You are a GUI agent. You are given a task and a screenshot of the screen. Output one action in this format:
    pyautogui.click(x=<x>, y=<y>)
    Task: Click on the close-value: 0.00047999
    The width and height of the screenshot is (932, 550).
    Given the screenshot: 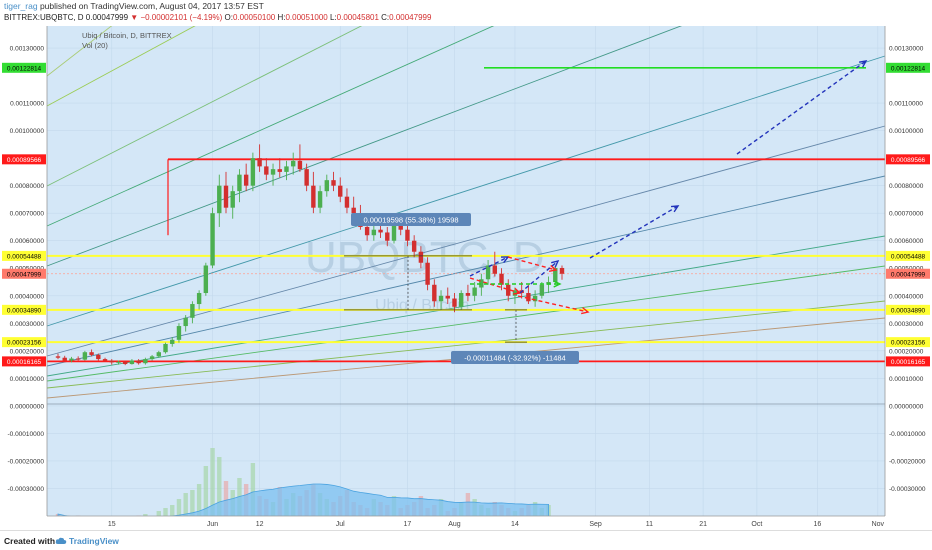 What is the action you would take?
    pyautogui.click(x=410, y=17)
    